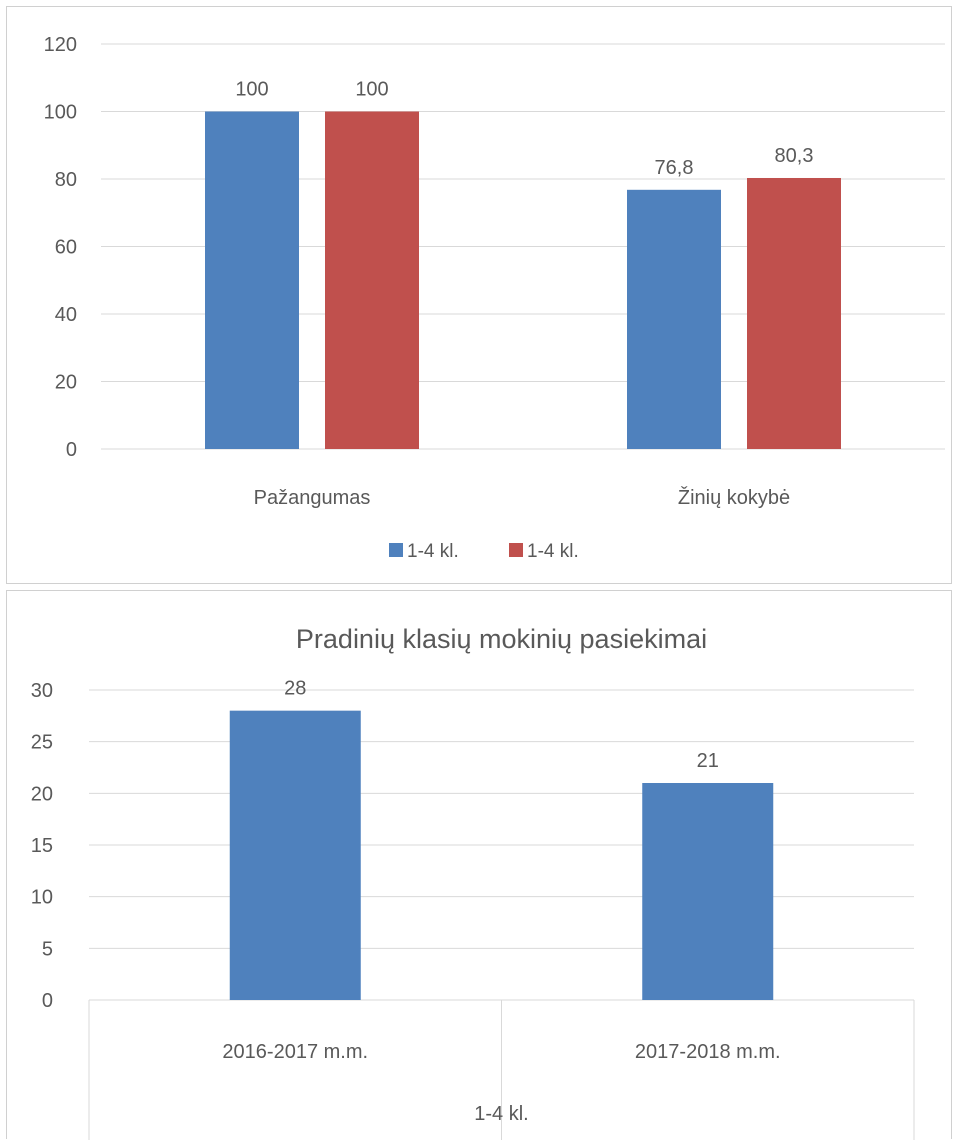 Image resolution: width=958 pixels, height=1140 pixels. I want to click on y-tick-label: 80, so click(66, 180).